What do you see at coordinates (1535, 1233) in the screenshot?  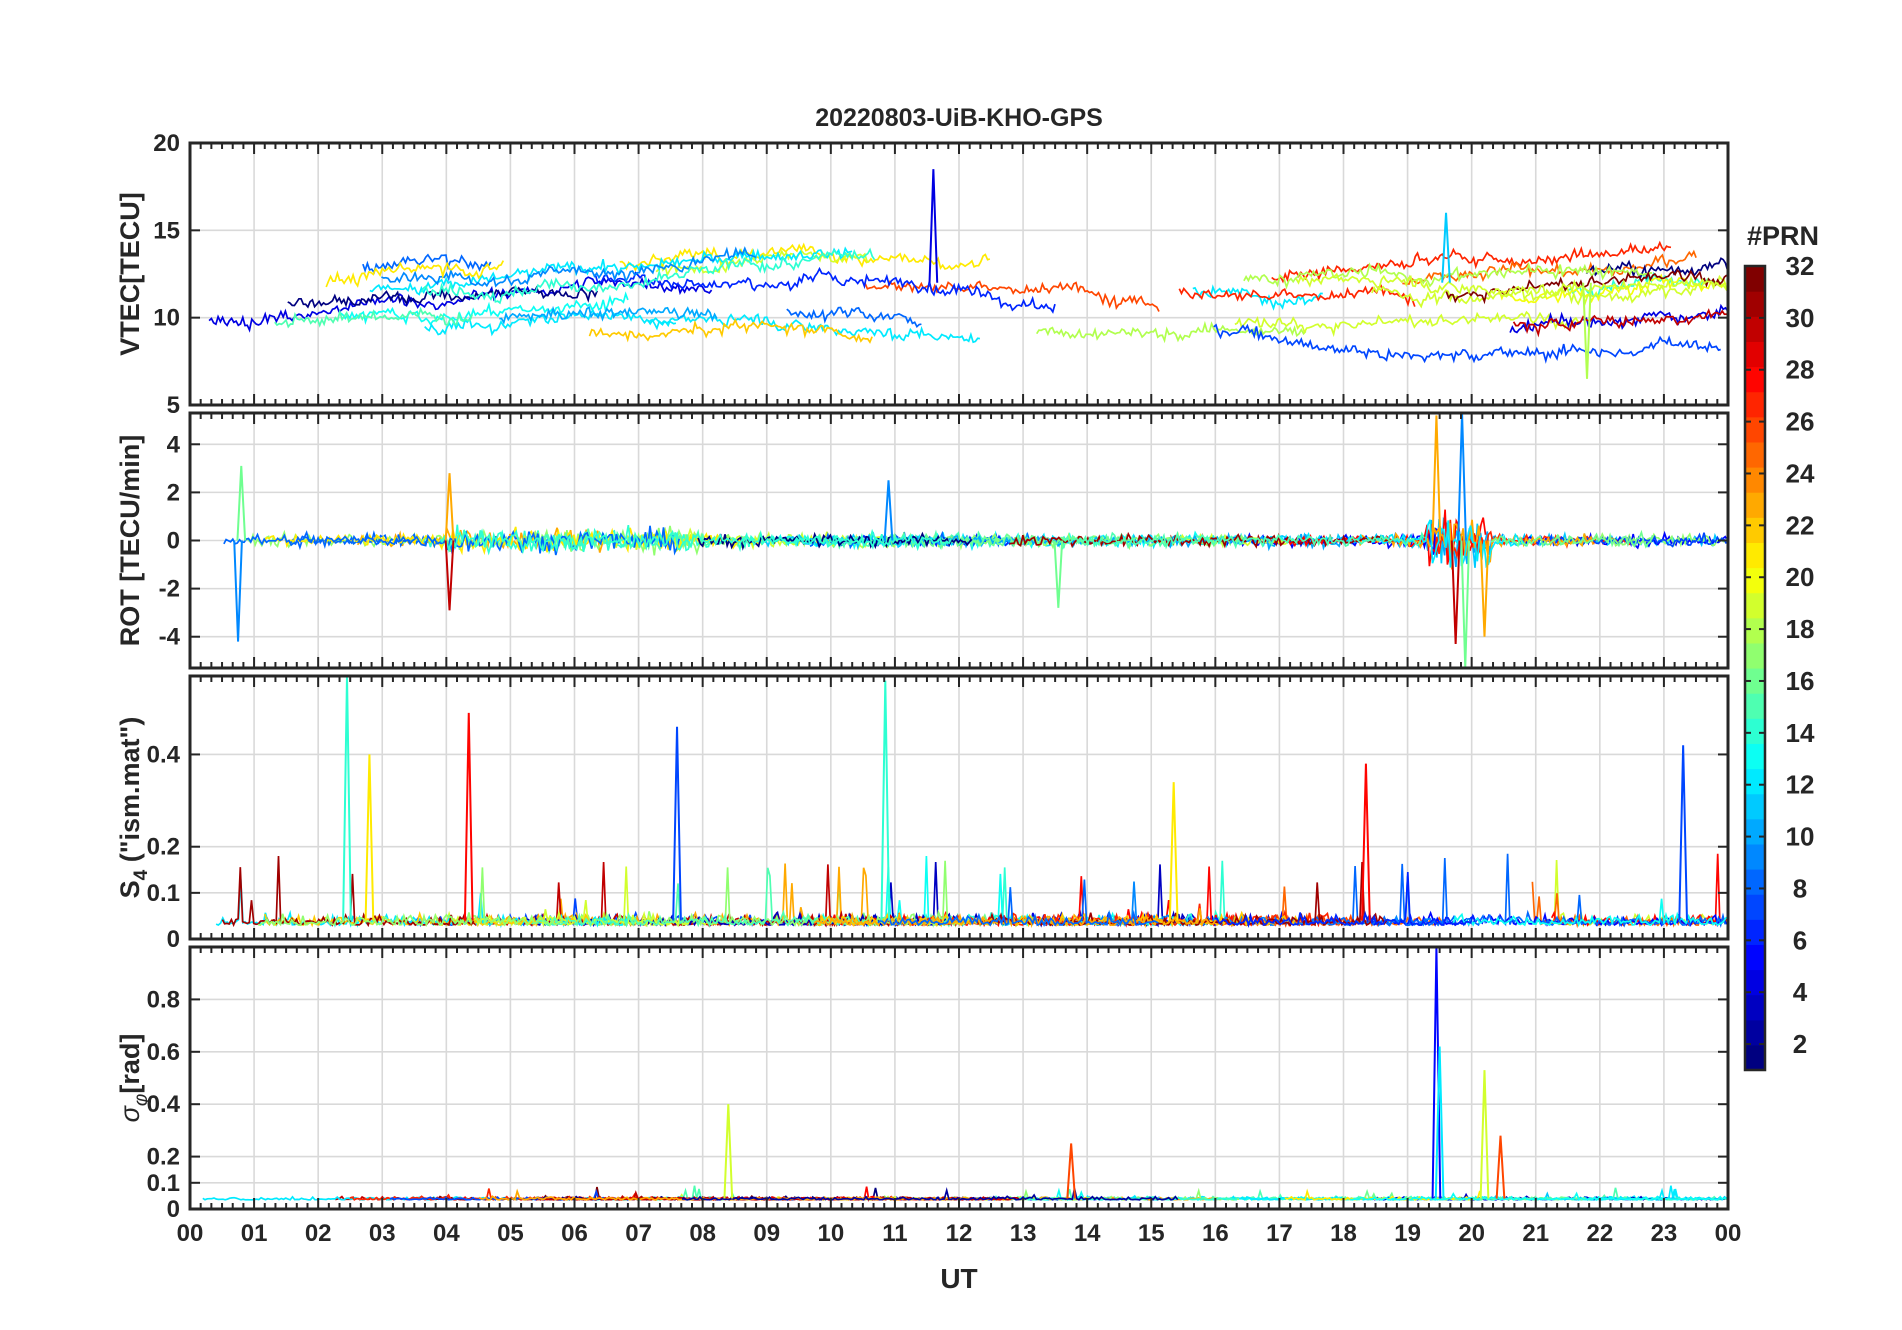 I see `x-tick-label: 21` at bounding box center [1535, 1233].